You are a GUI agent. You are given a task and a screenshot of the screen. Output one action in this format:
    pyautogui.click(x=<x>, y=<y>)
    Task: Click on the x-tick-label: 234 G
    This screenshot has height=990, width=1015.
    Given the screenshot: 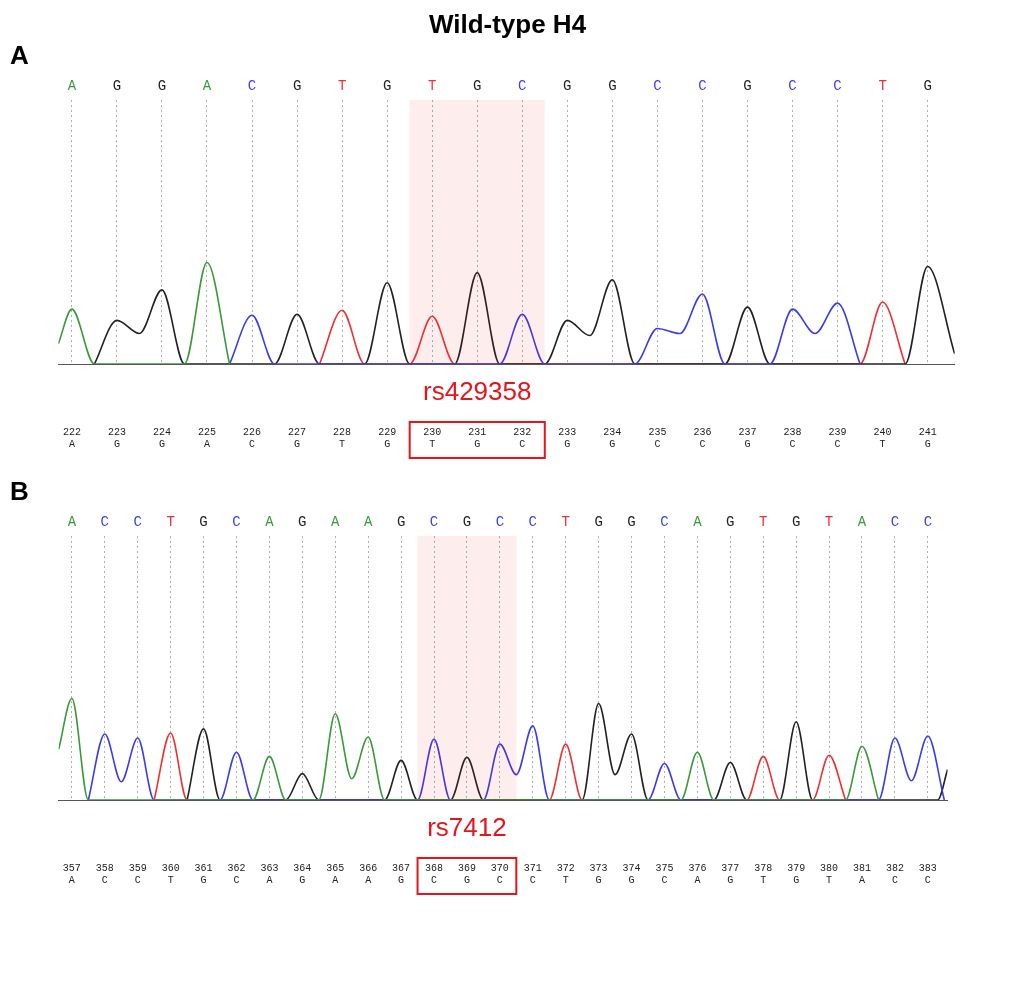 What is the action you would take?
    pyautogui.click(x=612, y=438)
    